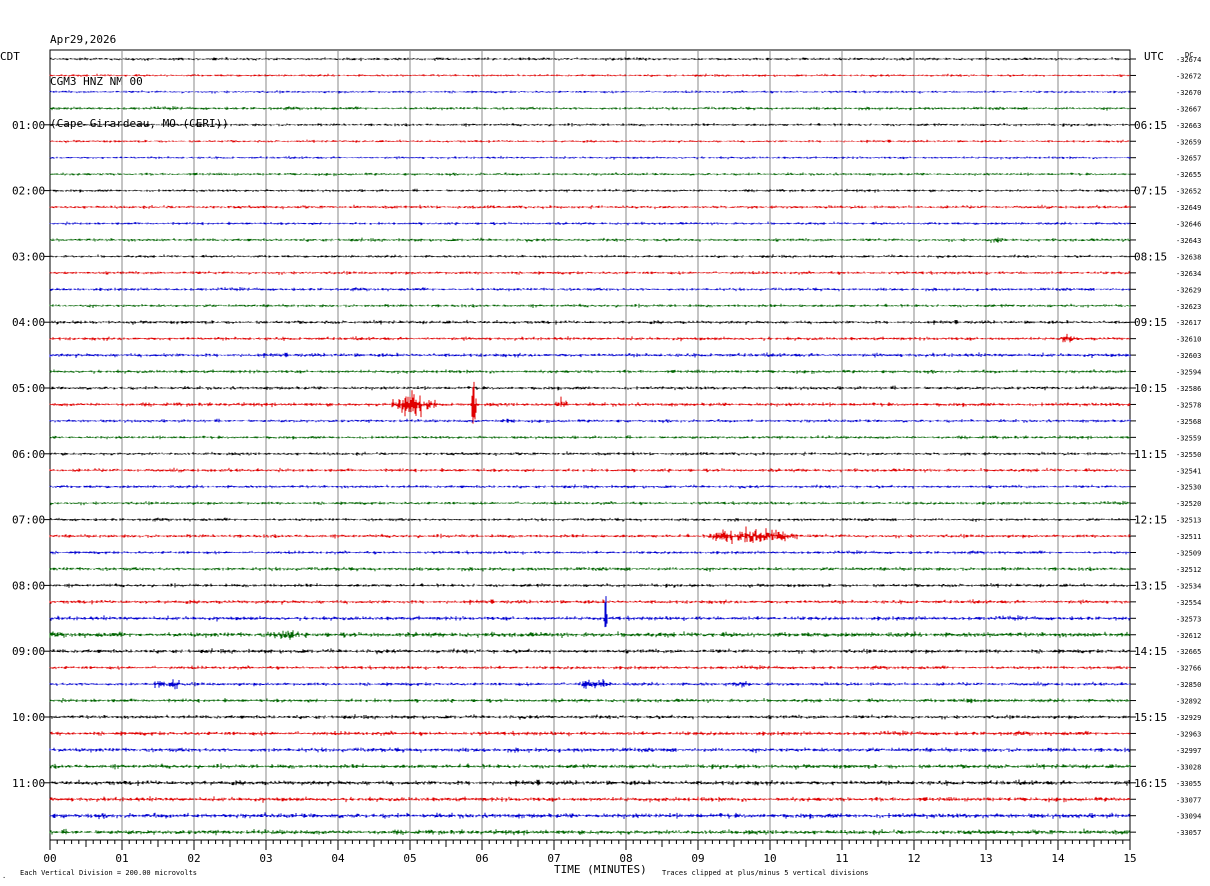 The image size is (1210, 886). I want to click on x-tick-label: 05, so click(409, 858).